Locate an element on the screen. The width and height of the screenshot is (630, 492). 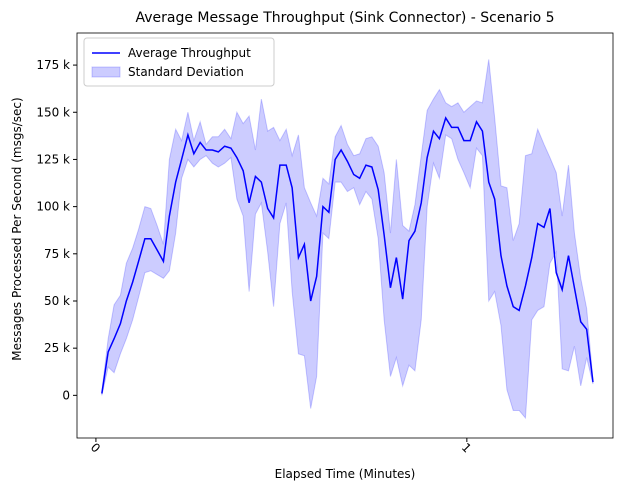
y-tick-label: 125 k is located at coordinates (53, 159).